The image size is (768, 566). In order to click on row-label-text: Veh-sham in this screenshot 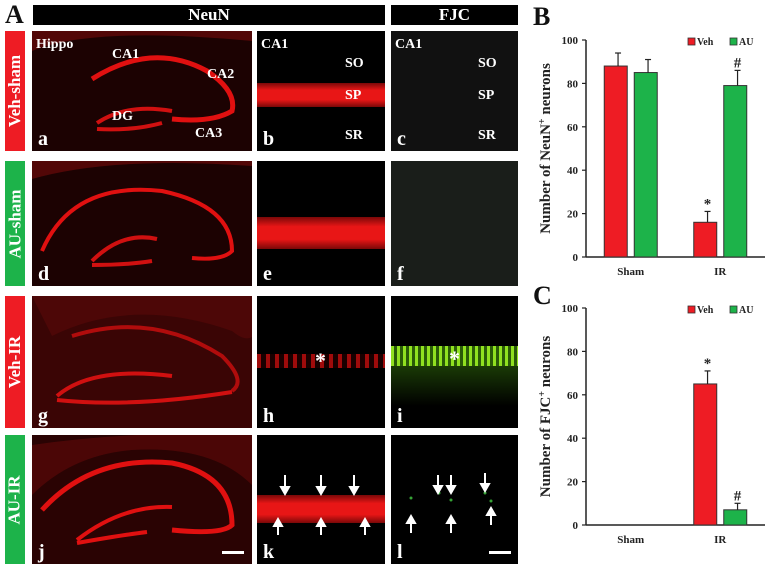, I will do `click(15, 91)`.